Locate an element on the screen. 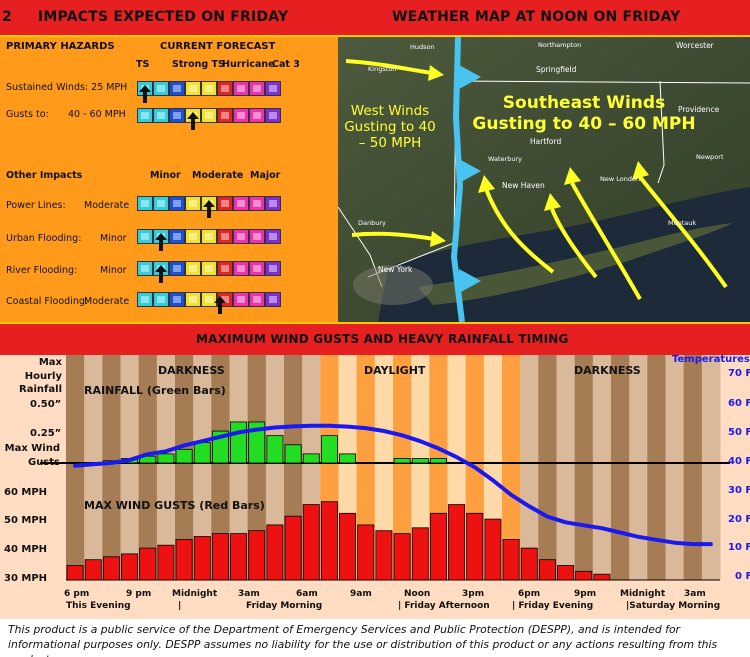 The width and height of the screenshot is (750, 657). time-label: 6am is located at coordinates (307, 594).